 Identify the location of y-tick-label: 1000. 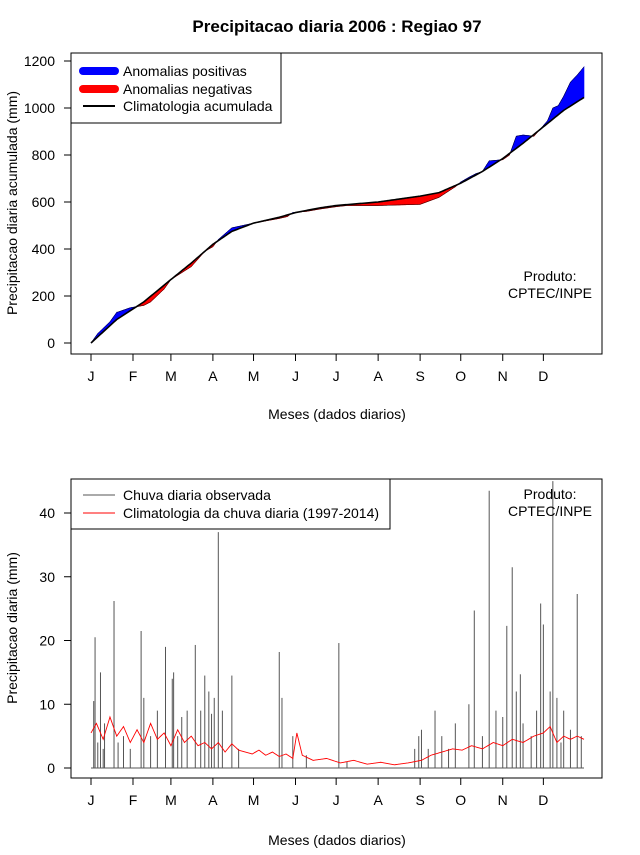
(39, 108).